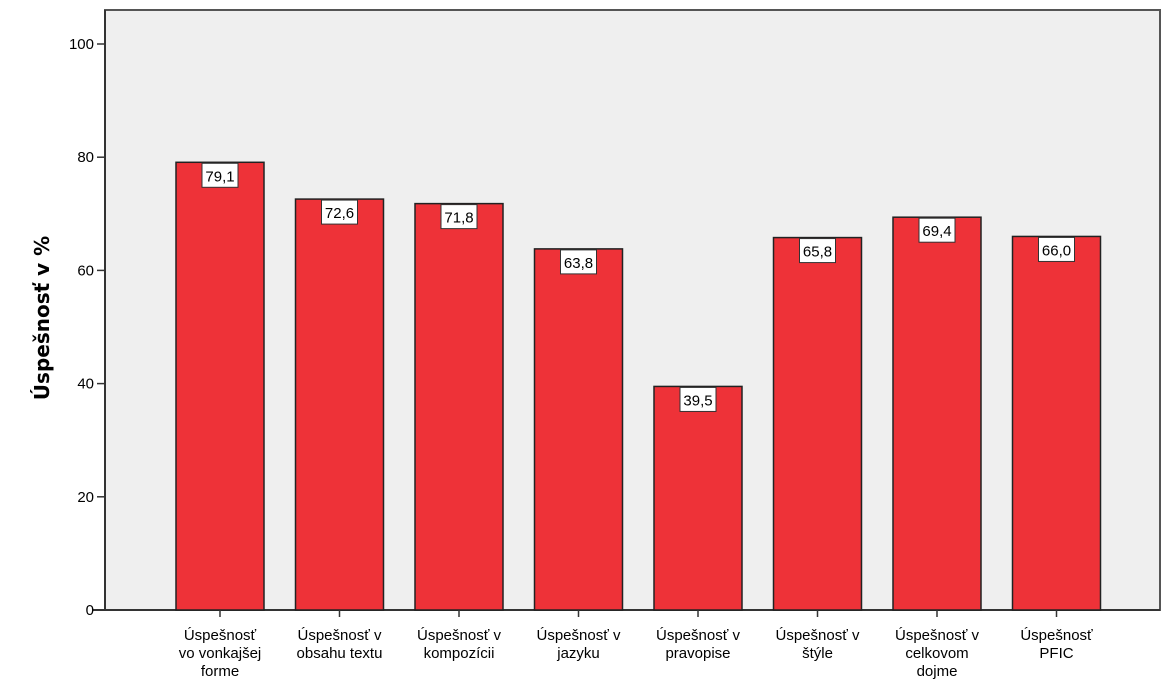 Image resolution: width=1162 pixels, height=691 pixels. I want to click on data-label: 71,8, so click(458, 218).